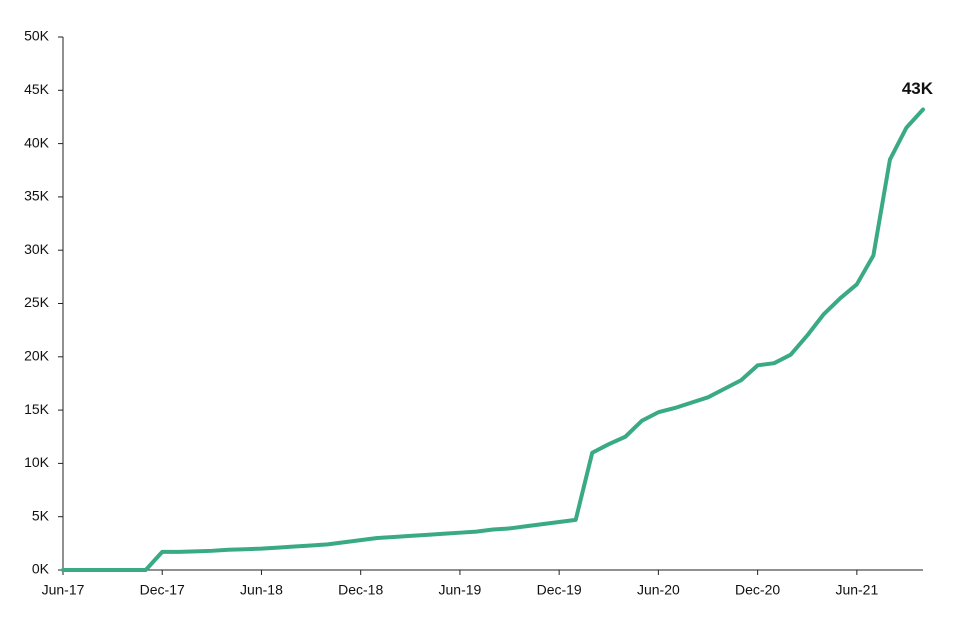  I want to click on y-tick-label: 5K, so click(41, 515).